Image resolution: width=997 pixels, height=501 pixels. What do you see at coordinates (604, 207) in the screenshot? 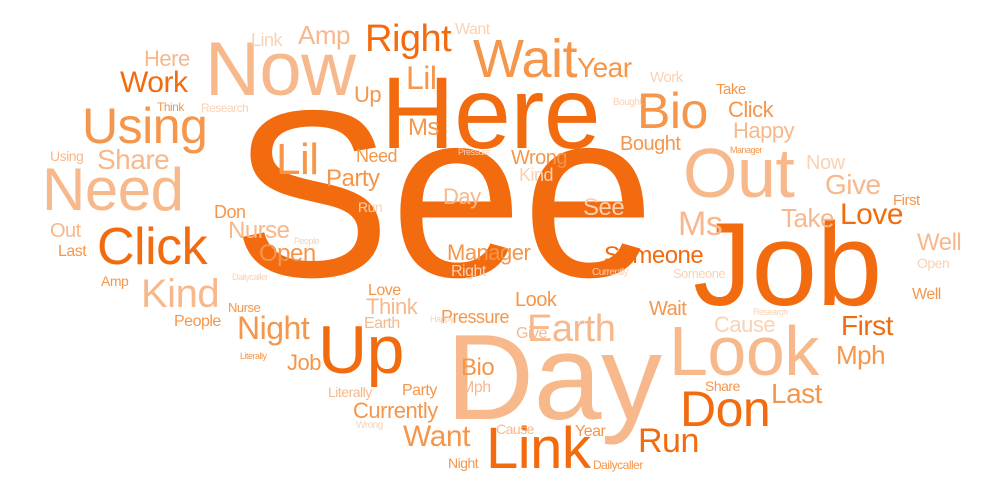
I see `word: See` at bounding box center [604, 207].